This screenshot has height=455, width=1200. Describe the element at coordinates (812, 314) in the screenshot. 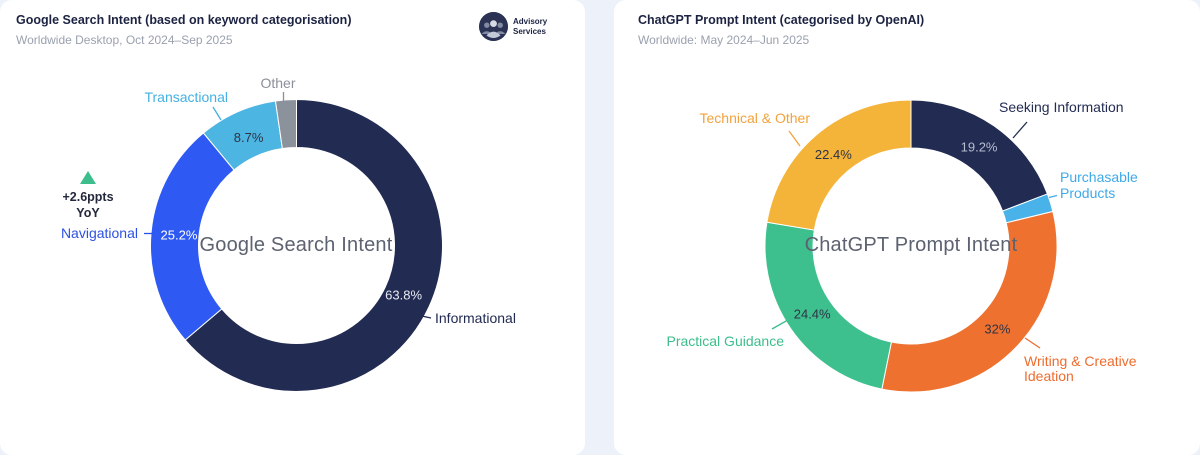

I see `pct-label-practical-guidance: 24.4%` at that location.